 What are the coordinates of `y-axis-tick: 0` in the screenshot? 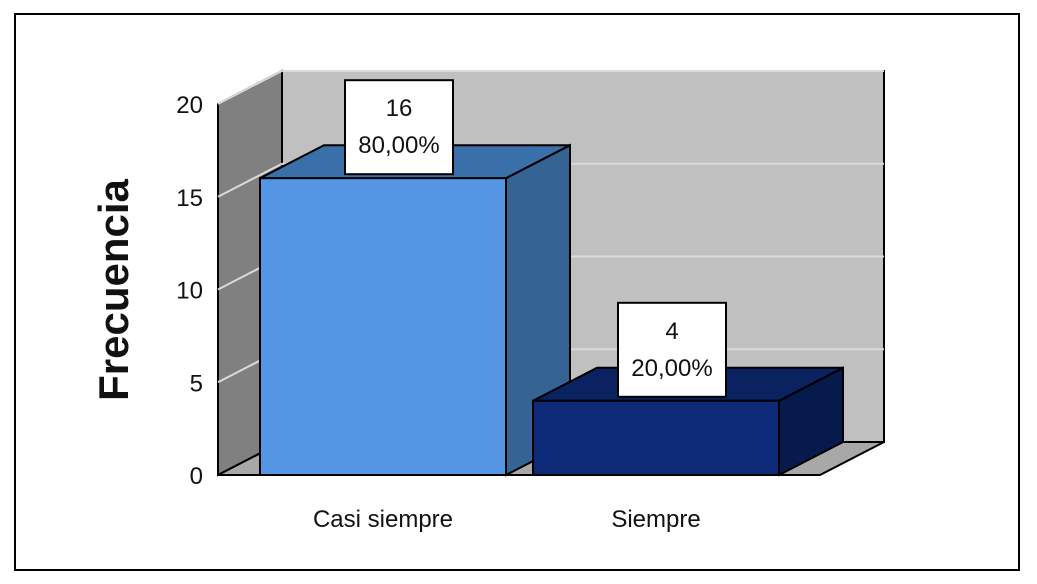 It's located at (196, 476).